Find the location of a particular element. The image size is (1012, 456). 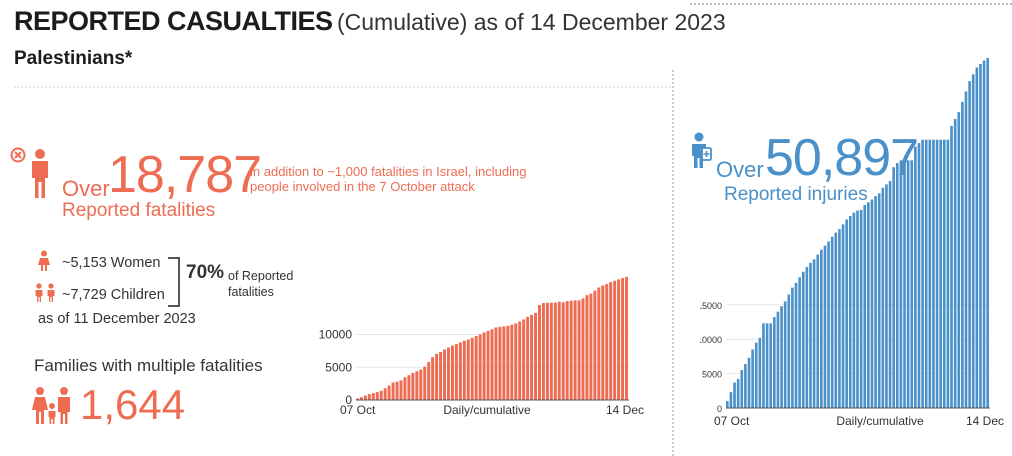

injuries-axis: 0 5000 10000 15000 is located at coordinates (845, 357).